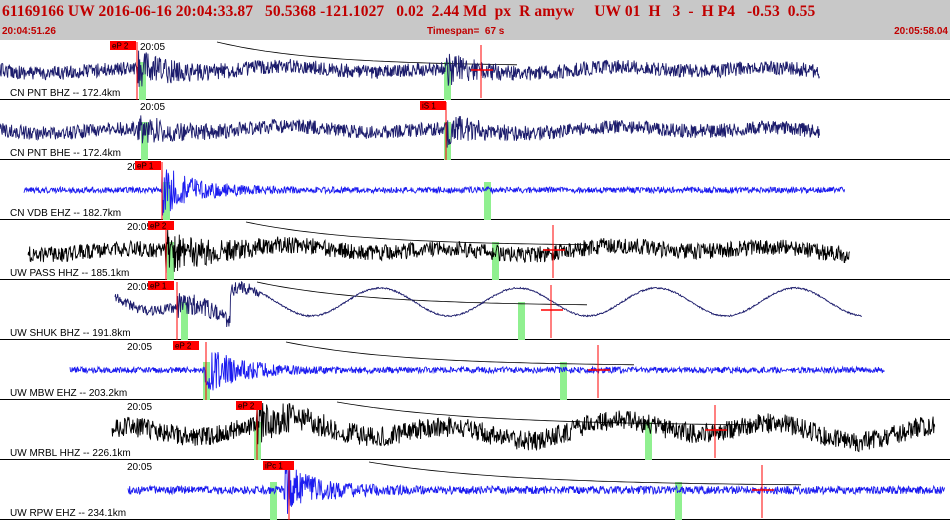 The height and width of the screenshot is (520, 950). Describe the element at coordinates (68, 393) in the screenshot. I see `station-label: UW MBW EHZ -- 203.2km` at that location.